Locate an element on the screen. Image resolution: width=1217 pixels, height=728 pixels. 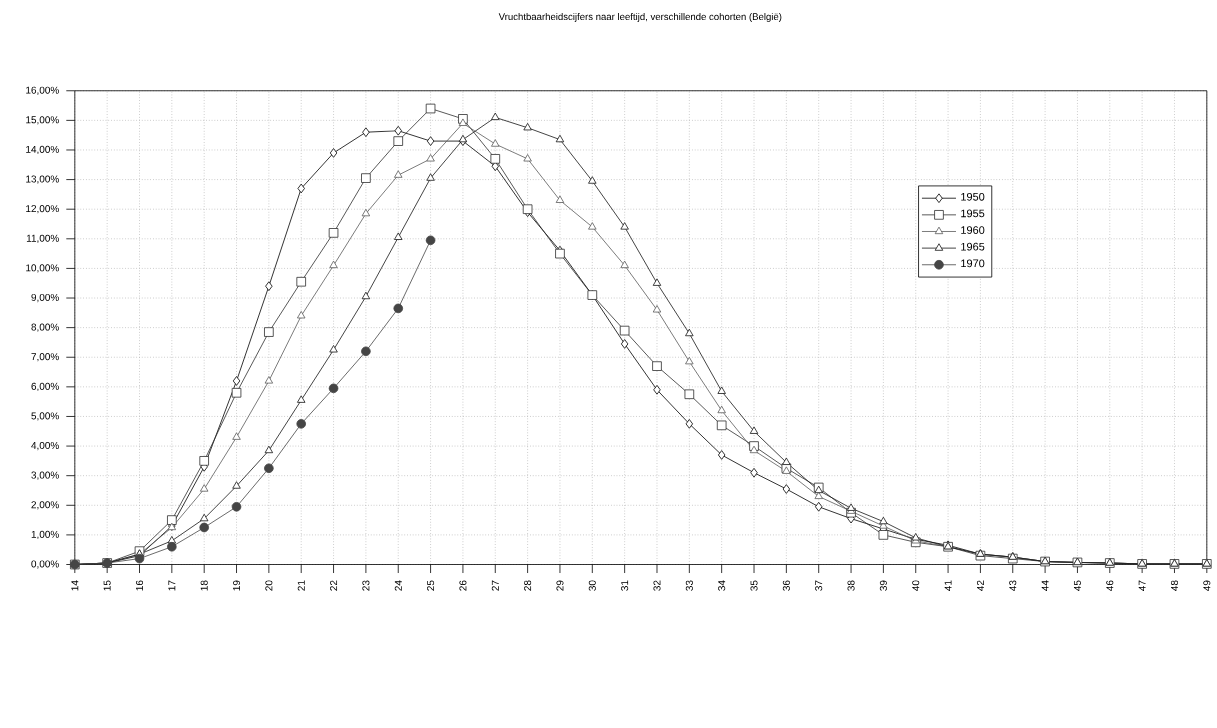
x-tick-label: 30 is located at coordinates (592, 585).